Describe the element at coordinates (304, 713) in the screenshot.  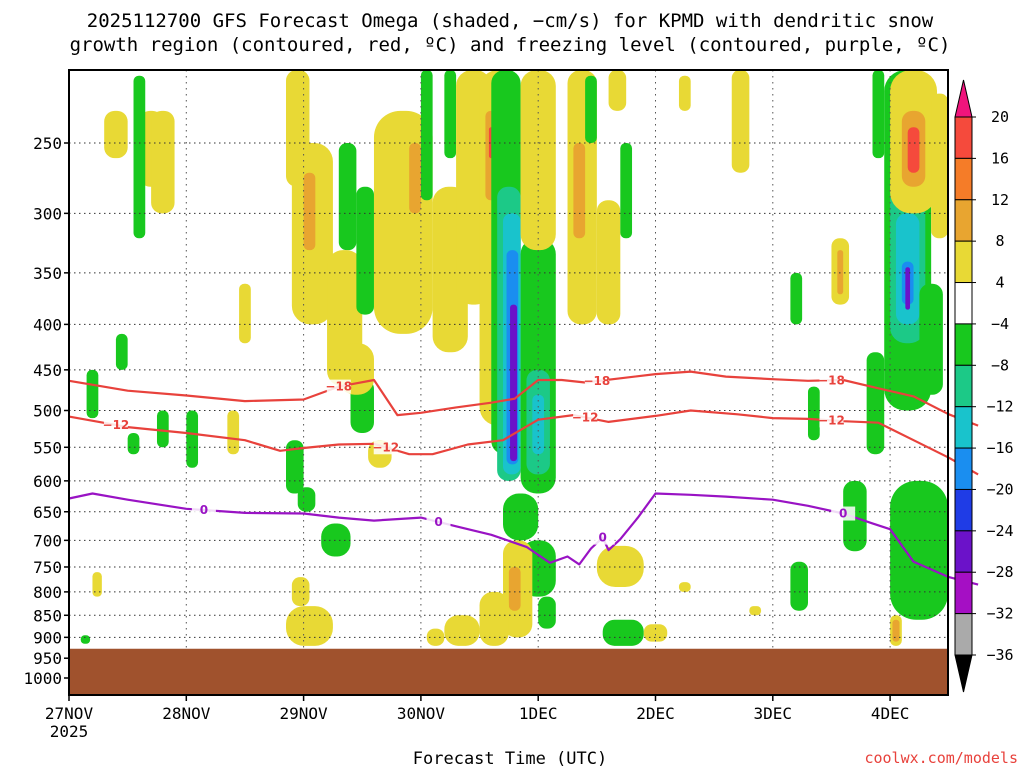
I see `x-tick-label: 29NOV` at that location.